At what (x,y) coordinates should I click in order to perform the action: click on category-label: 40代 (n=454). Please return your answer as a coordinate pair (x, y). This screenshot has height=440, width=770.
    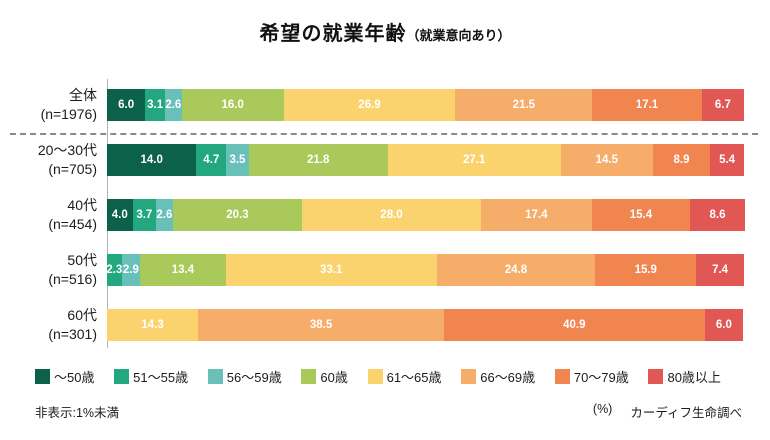
    Looking at the image, I should click on (72, 214).